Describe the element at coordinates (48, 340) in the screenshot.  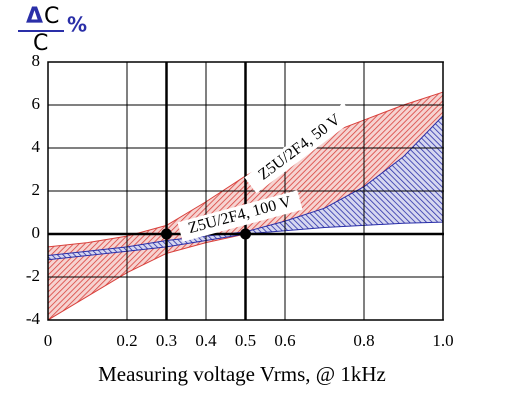
I see `x-tick-label: 0` at that location.